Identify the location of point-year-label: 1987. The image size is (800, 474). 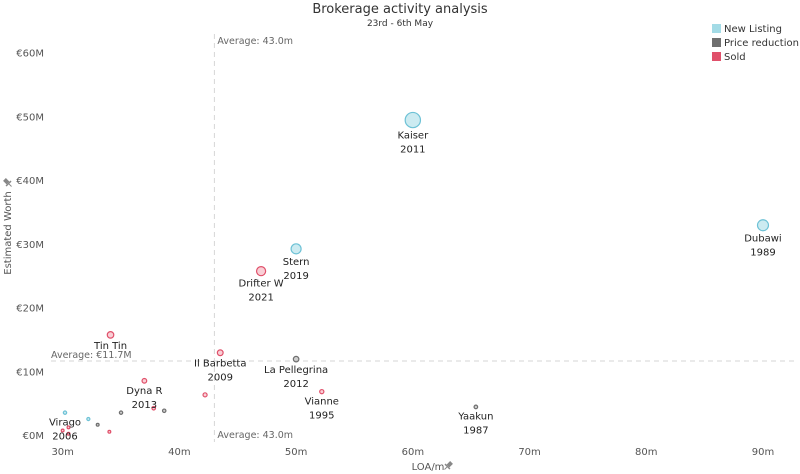
(475, 431).